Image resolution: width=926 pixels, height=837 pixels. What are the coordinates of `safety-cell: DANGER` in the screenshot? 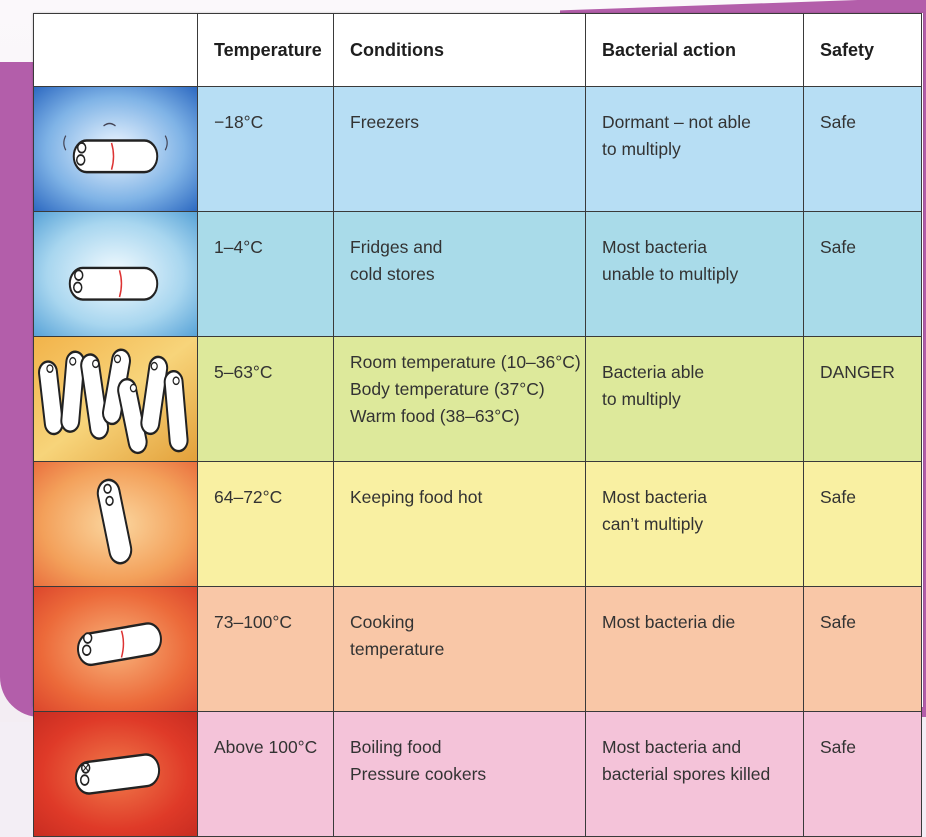 It's located at (862, 399).